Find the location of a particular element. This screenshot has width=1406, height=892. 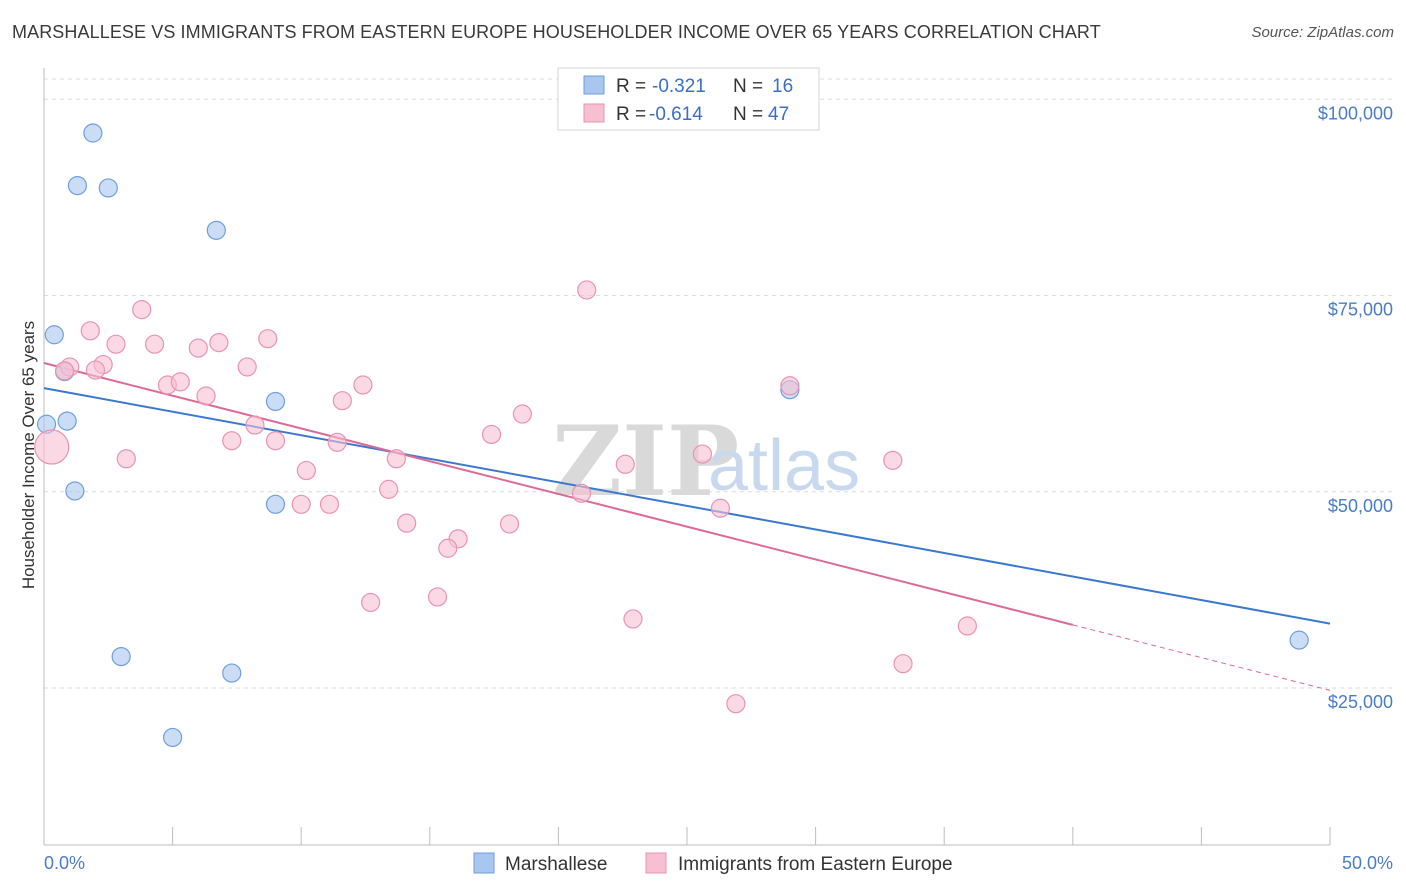

y-tick-labels: $25,000 $50,000 $75,000 $100,000 is located at coordinates (1355, 407).